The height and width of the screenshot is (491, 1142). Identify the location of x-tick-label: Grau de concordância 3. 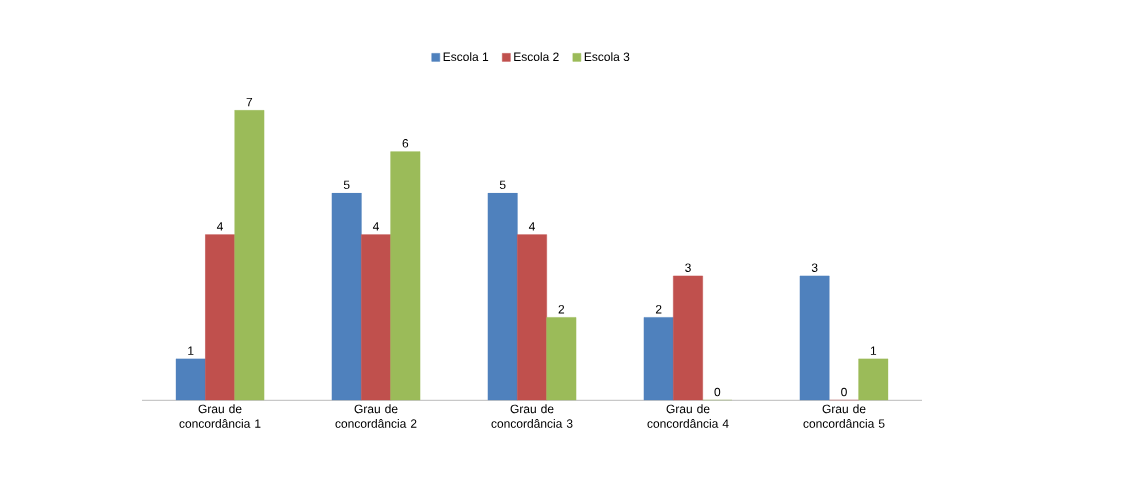
(532, 416).